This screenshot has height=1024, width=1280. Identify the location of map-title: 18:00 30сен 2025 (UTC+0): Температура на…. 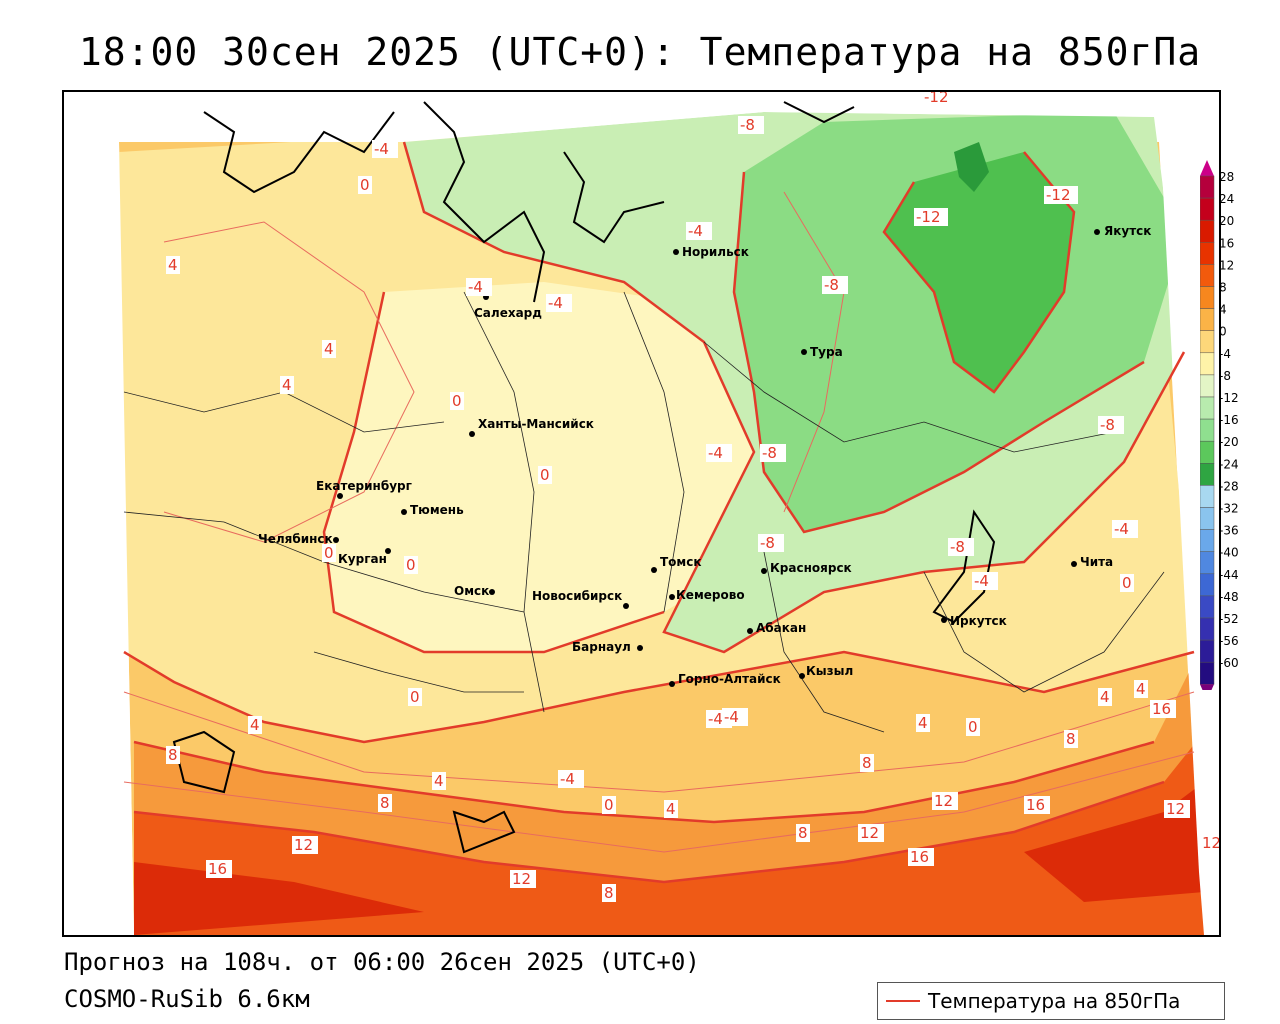
(640, 52).